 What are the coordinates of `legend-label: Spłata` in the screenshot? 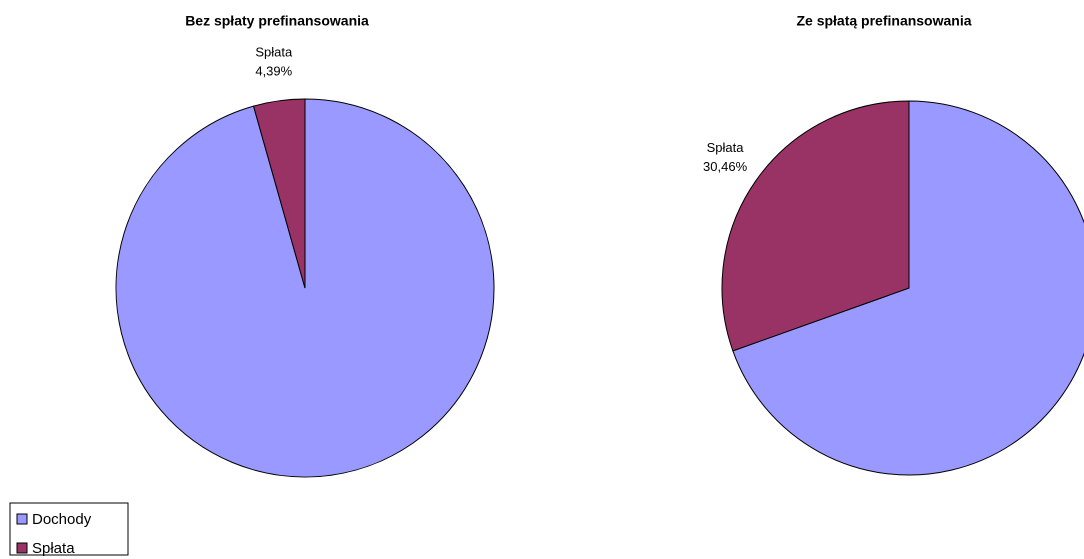 It's located at (53, 548).